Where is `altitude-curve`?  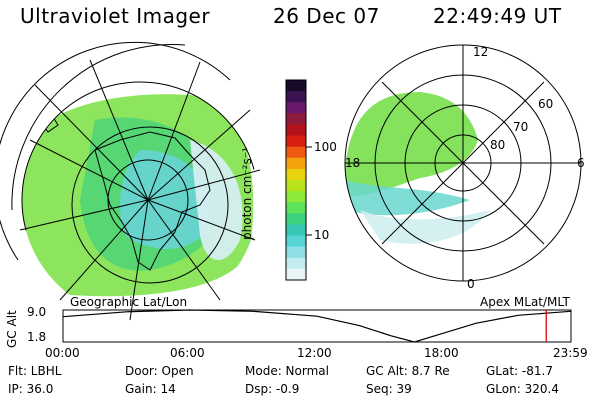
altitude-curve is located at coordinates (316, 326).